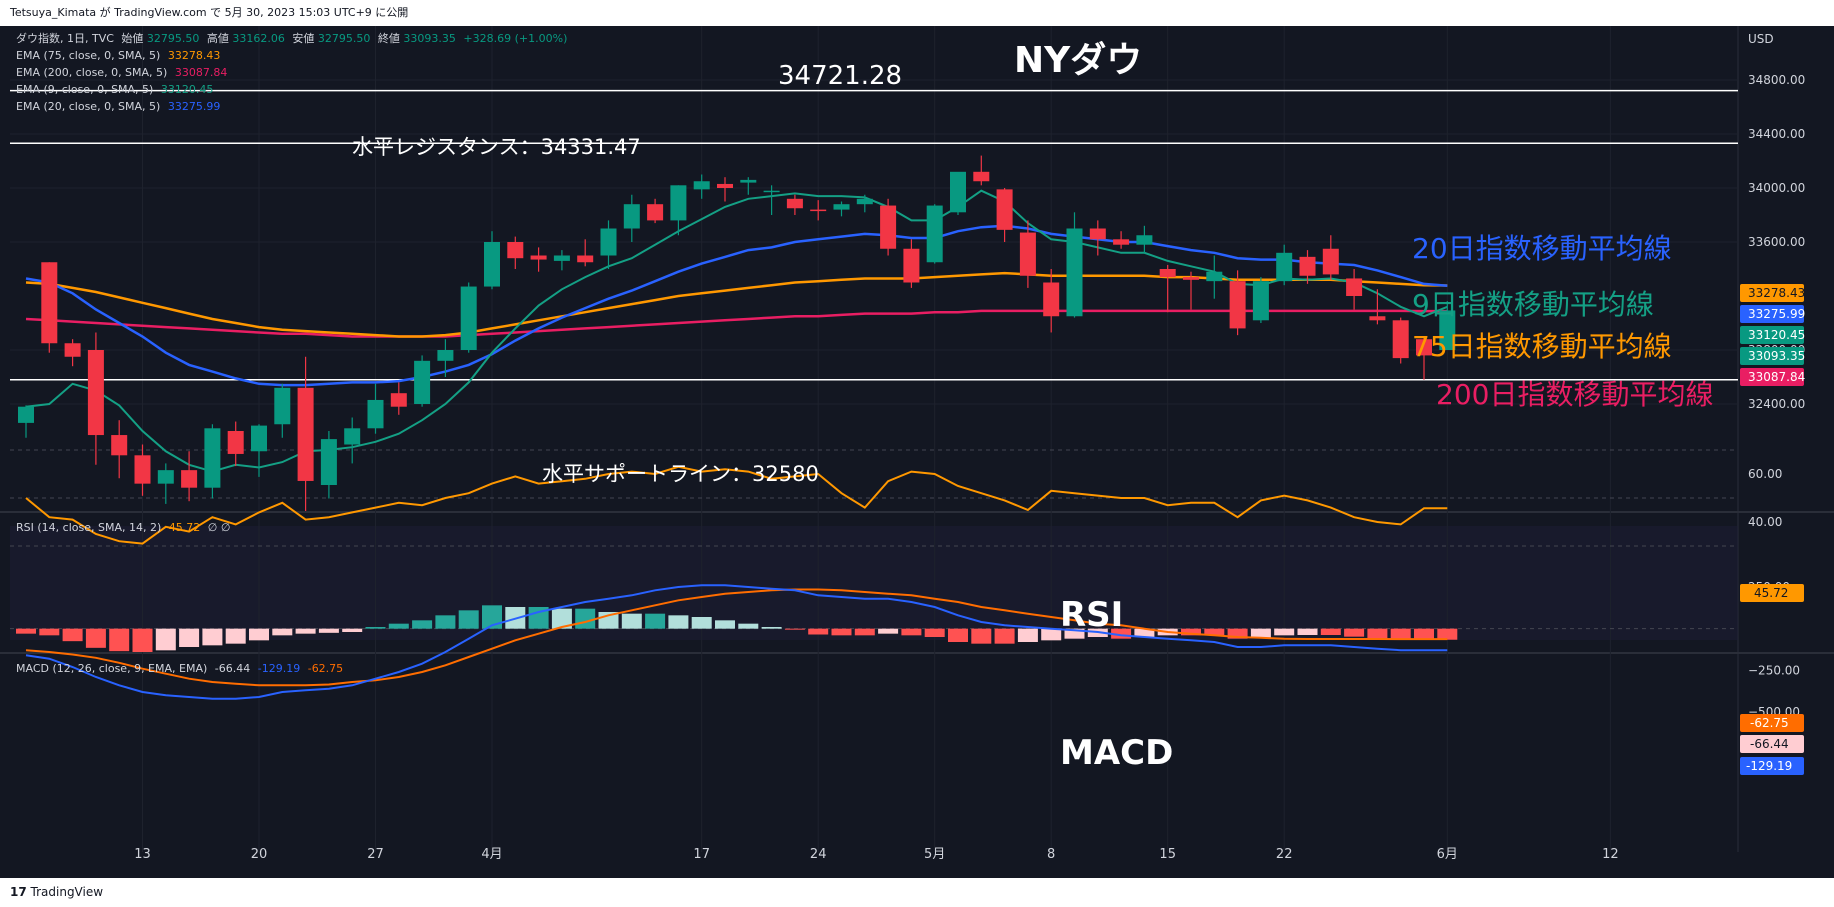  What do you see at coordinates (491, 854) in the screenshot?
I see `time-tick-label: 4月` at bounding box center [491, 854].